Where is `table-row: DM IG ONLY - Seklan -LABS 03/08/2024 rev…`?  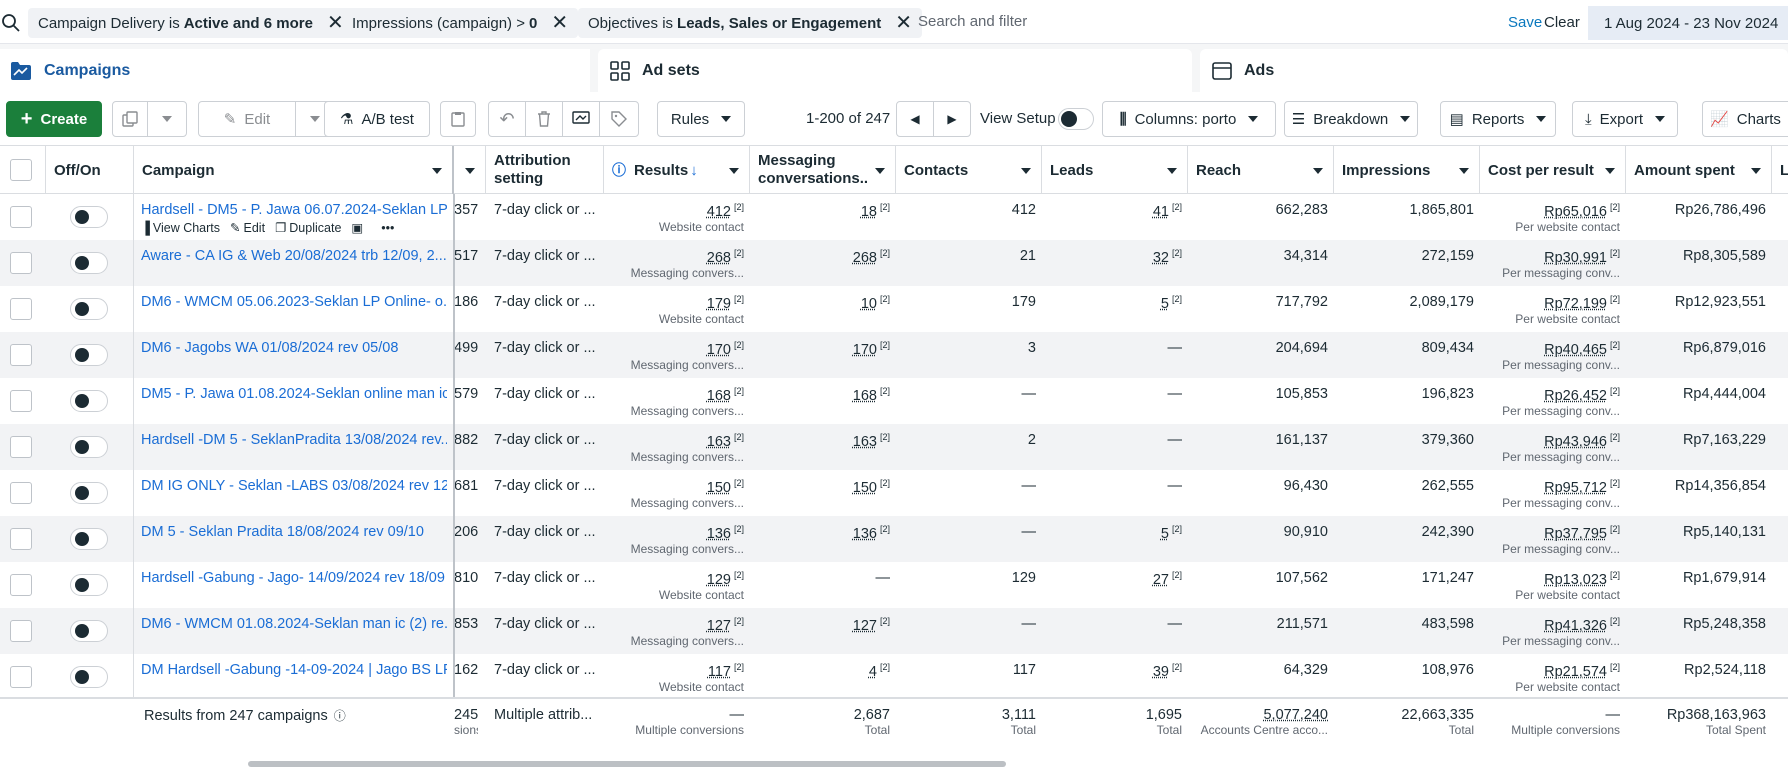
table-row: DM IG ONLY - Seklan -LABS 03/08/2024 rev… is located at coordinates (894, 493).